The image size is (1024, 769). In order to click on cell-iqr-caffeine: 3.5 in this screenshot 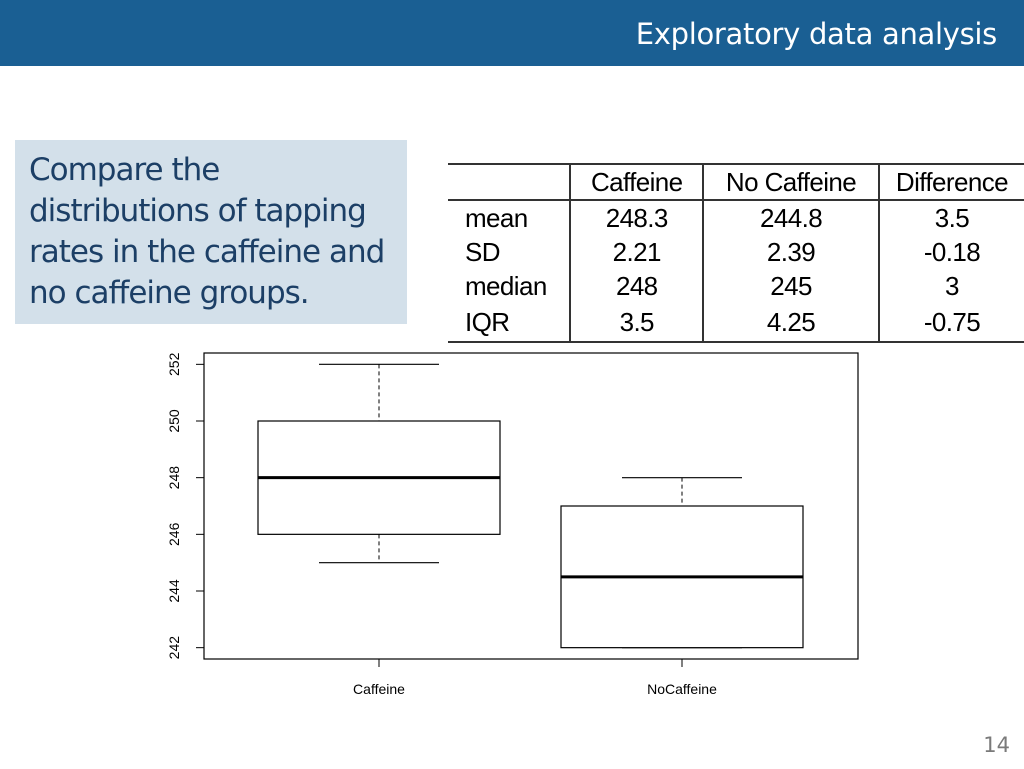, I will do `click(637, 323)`.